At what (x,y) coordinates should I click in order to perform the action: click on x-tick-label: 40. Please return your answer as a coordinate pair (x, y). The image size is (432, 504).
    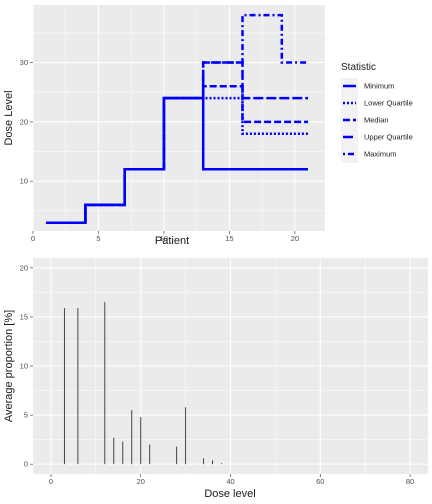
    Looking at the image, I should click on (230, 481).